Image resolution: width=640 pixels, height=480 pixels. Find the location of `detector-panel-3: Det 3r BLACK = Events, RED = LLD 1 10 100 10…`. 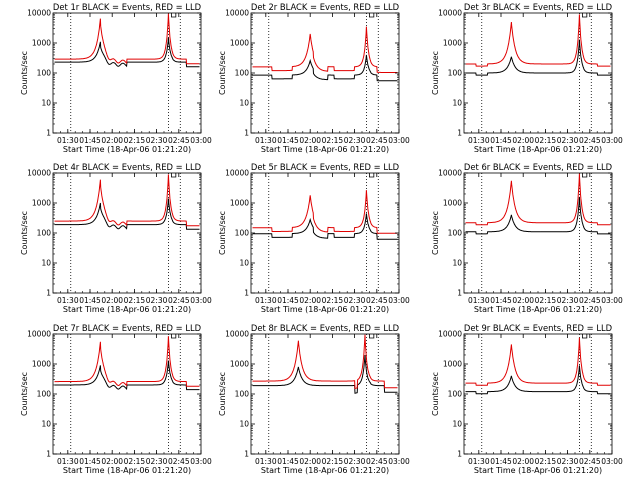

detector-panel-3: Det 3r BLACK = Events, RED = LLD 1 10 100 10… is located at coordinates (527, 78).